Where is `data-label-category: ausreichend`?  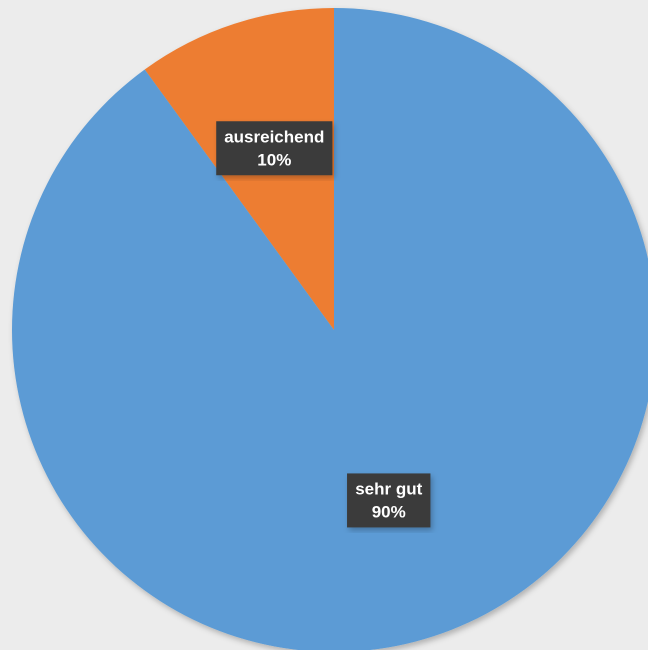 data-label-category: ausreichend is located at coordinates (274, 136).